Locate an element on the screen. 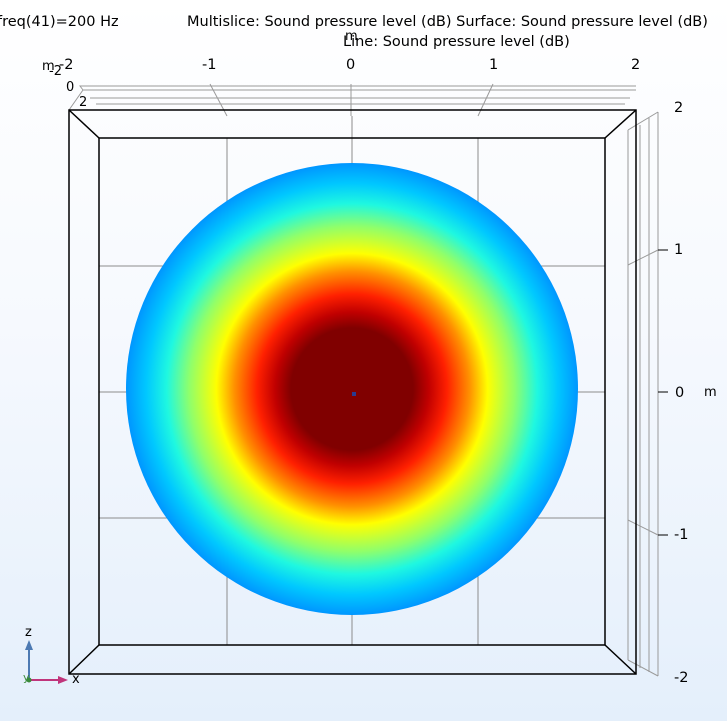 This screenshot has height=721, width=727. right-tick-label: -1 is located at coordinates (681, 535).